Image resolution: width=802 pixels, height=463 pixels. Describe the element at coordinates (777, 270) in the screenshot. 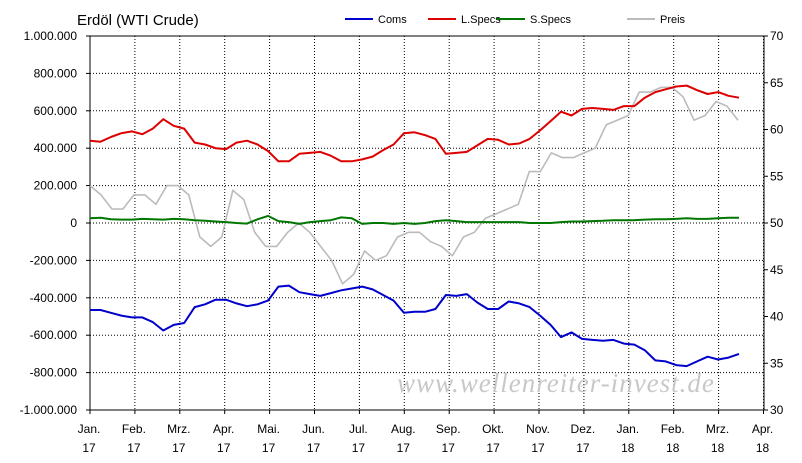

I see `y-right-tick-label: 45` at that location.